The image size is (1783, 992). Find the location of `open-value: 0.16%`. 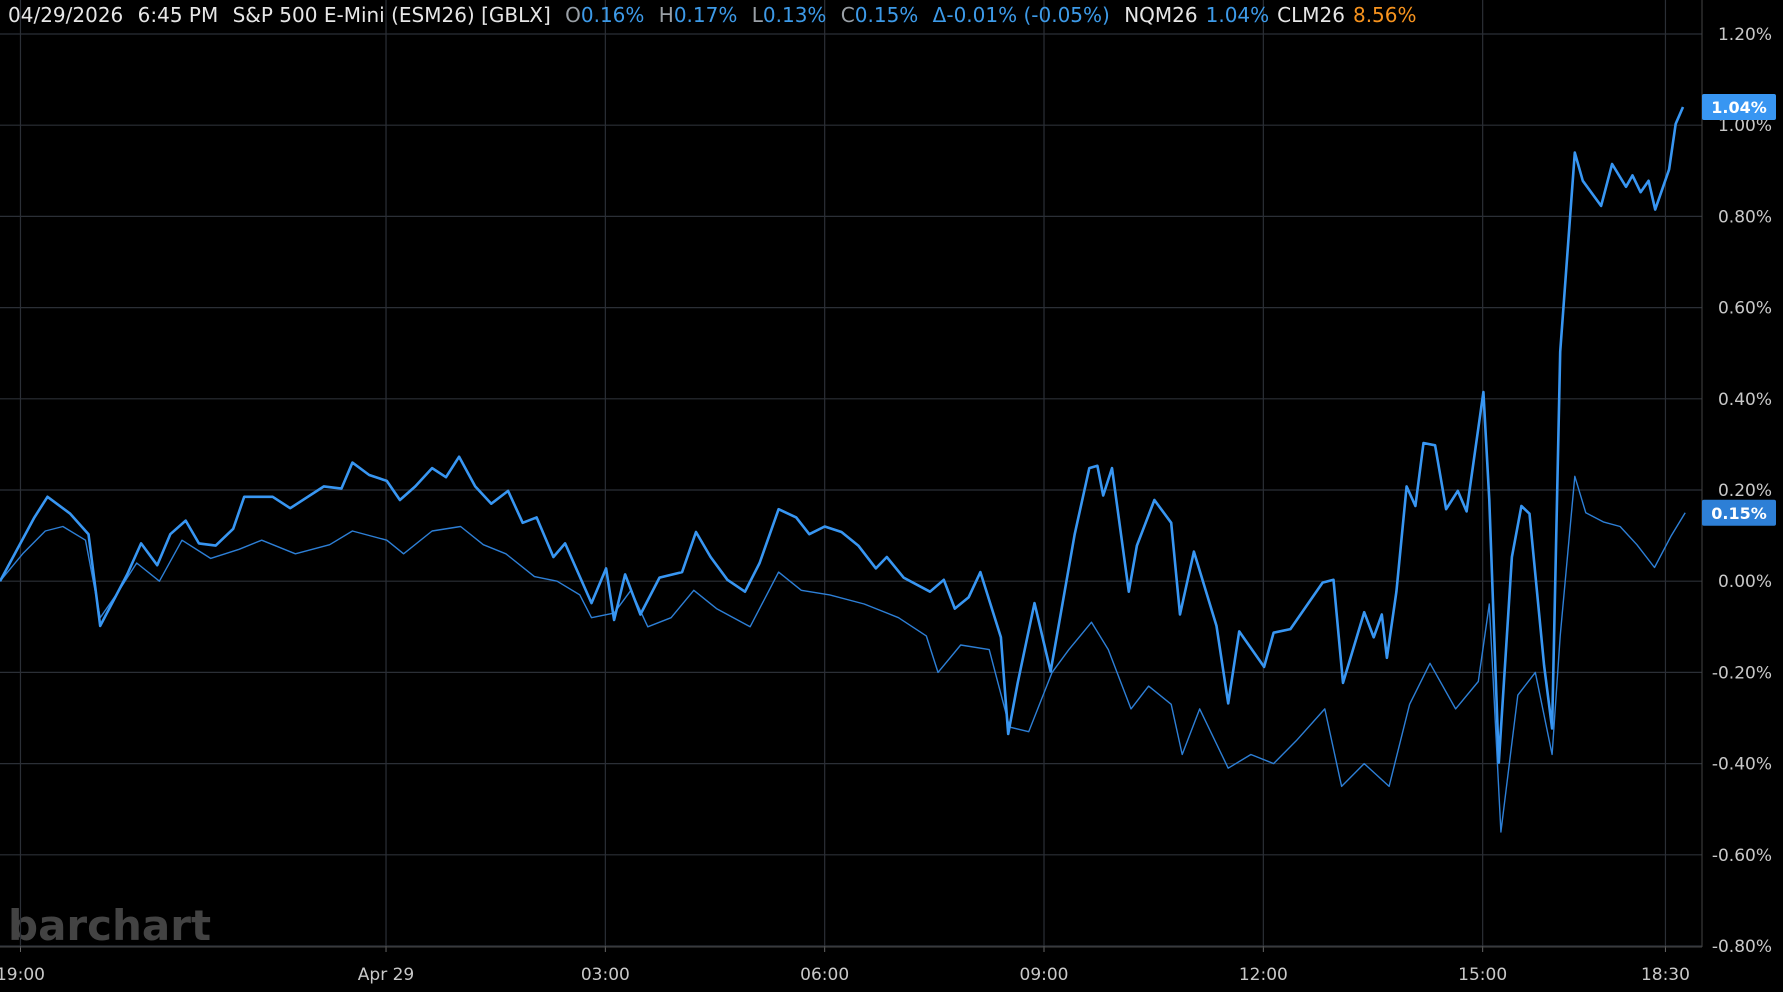

open-value: 0.16% is located at coordinates (612, 15).